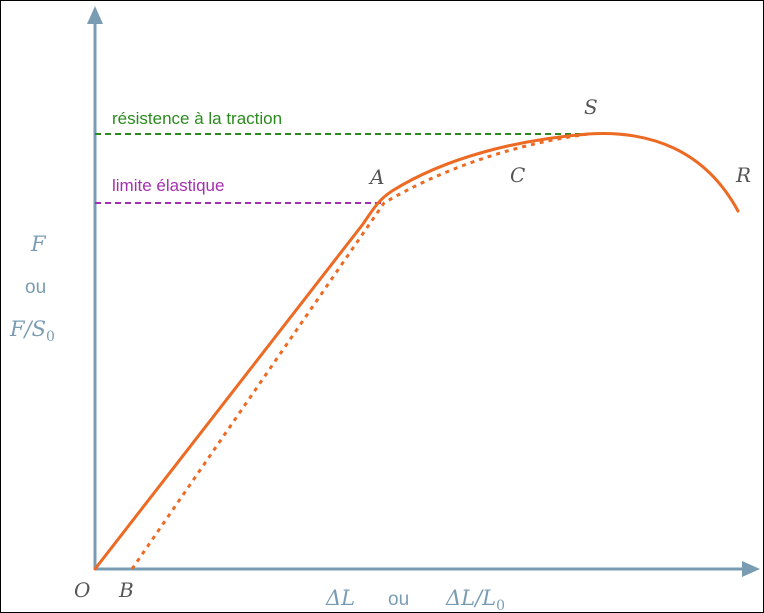  What do you see at coordinates (340, 598) in the screenshot?
I see `x-axis-label-left: ΔL` at bounding box center [340, 598].